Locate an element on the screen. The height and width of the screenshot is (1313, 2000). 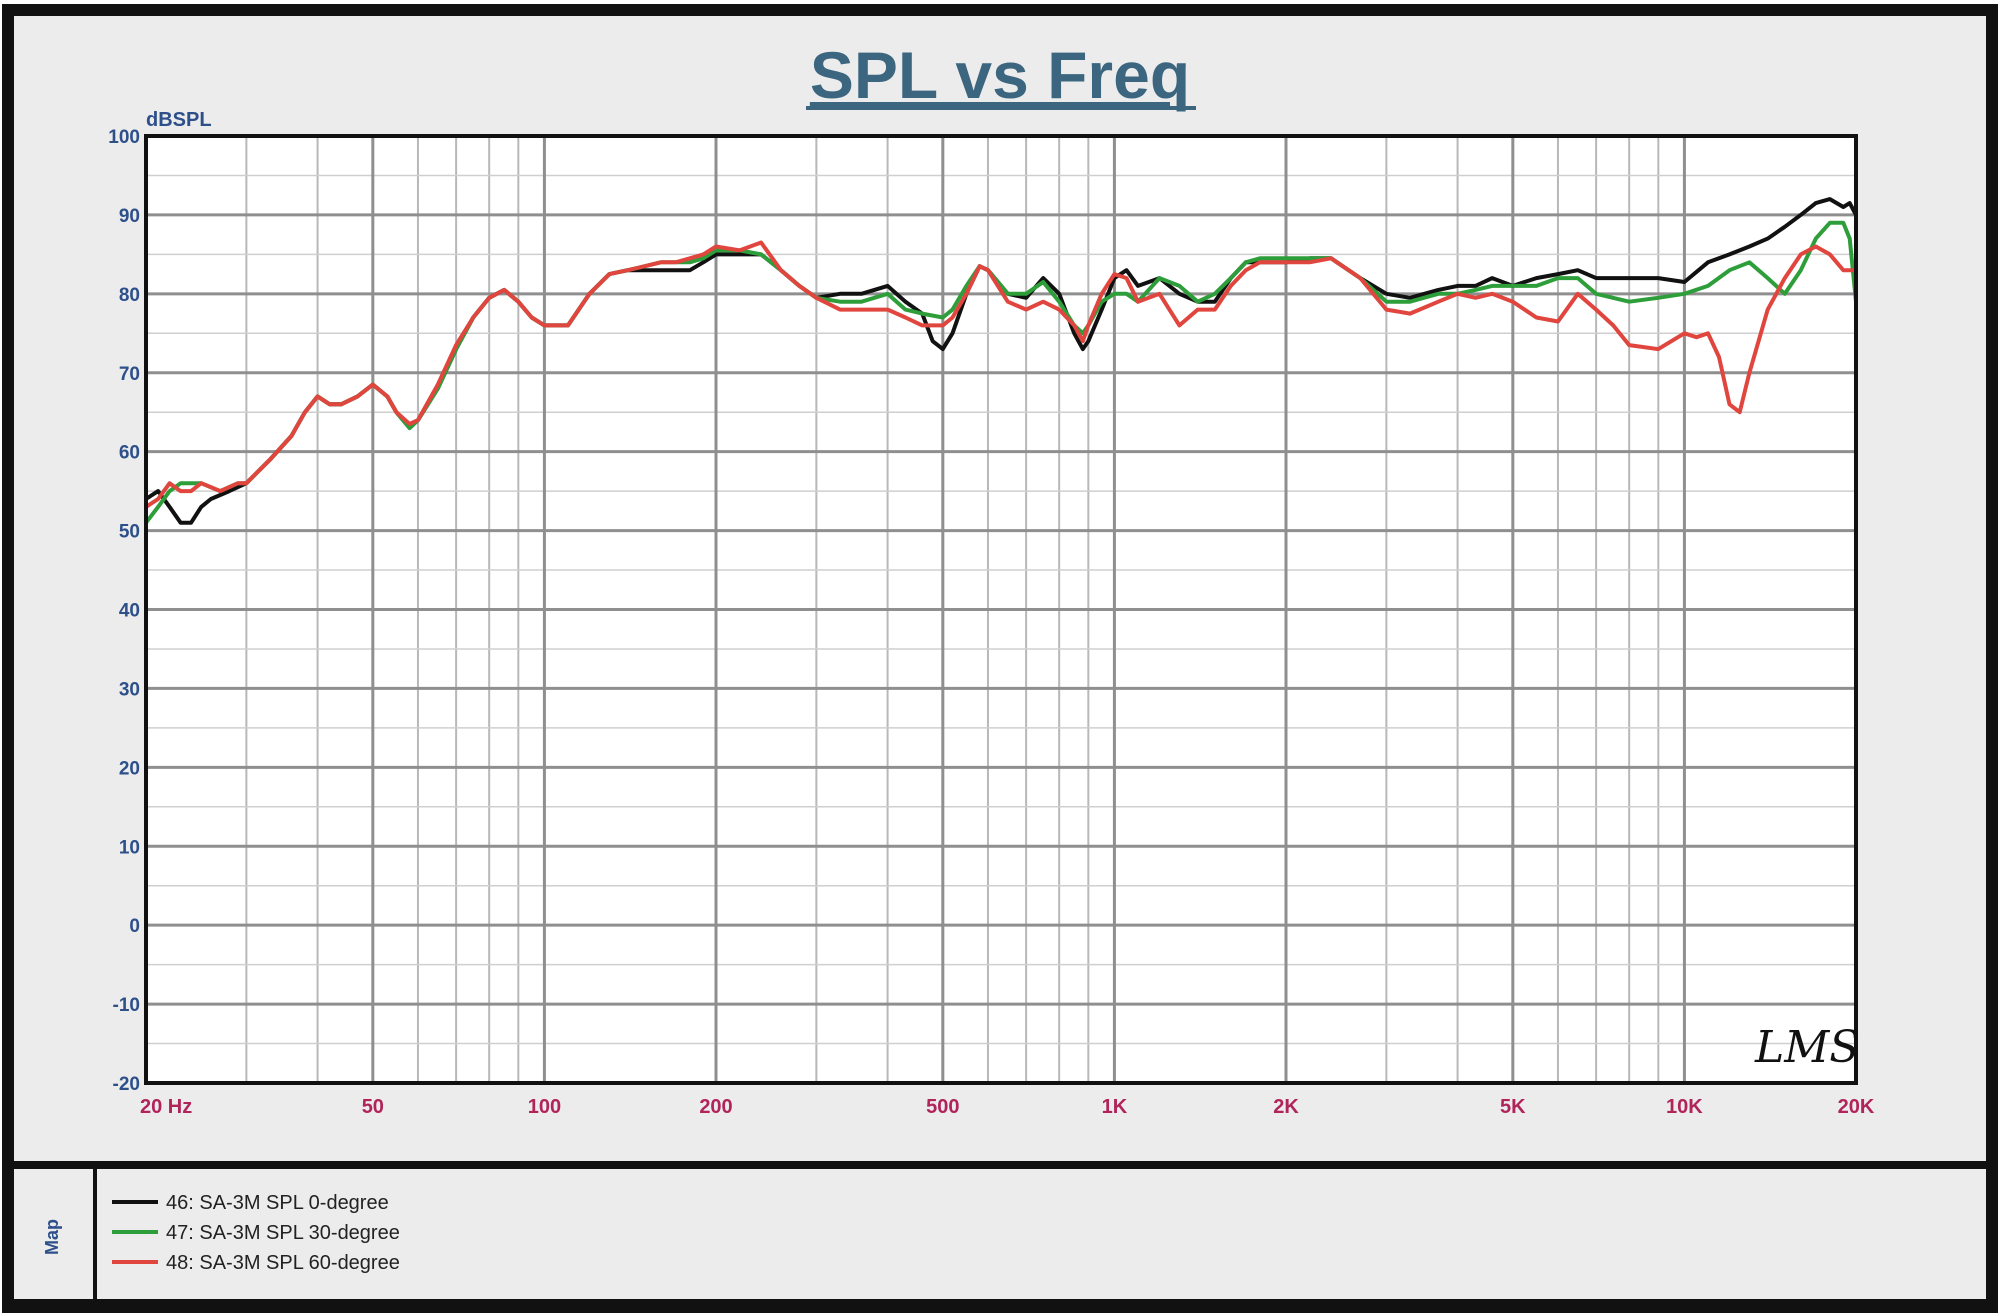
y-tick-label: 10 is located at coordinates (129, 847).